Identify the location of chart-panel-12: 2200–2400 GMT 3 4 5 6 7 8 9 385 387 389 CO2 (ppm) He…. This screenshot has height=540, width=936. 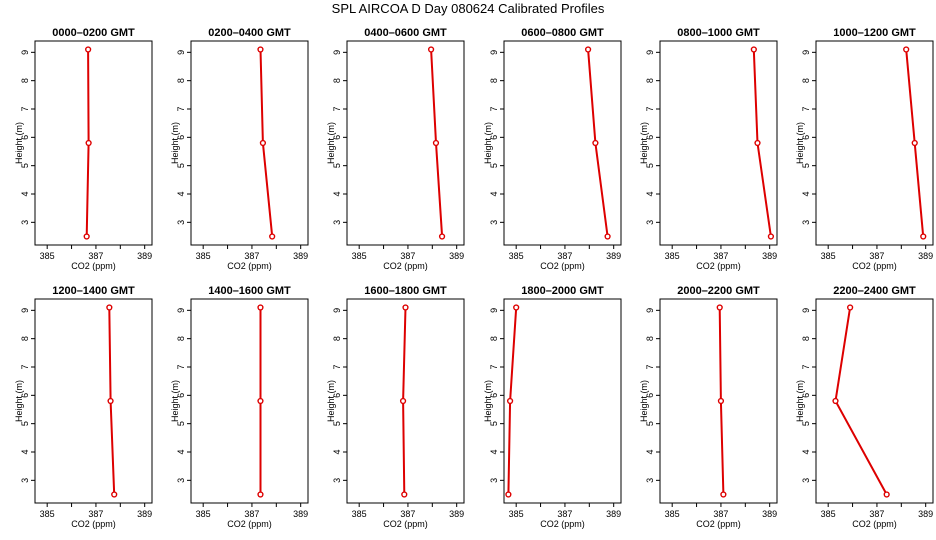
(864, 407).